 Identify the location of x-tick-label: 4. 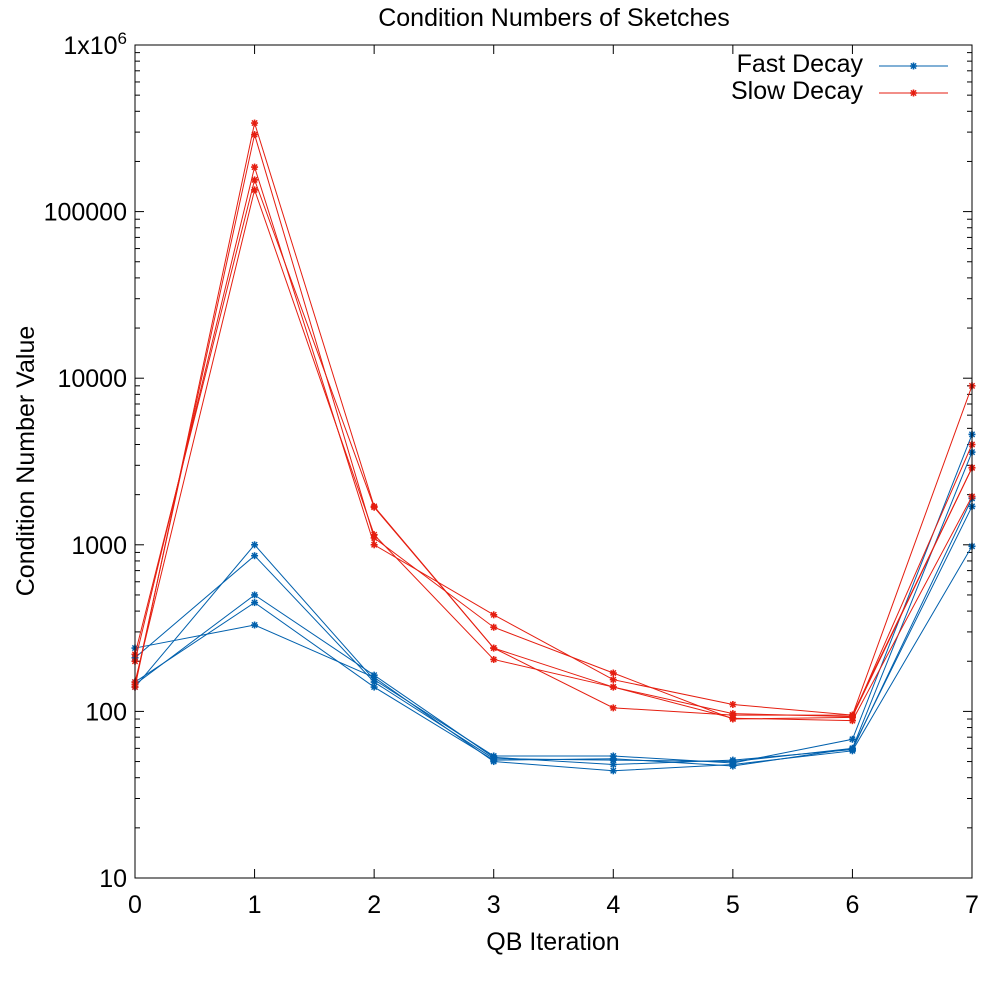
(613, 905).